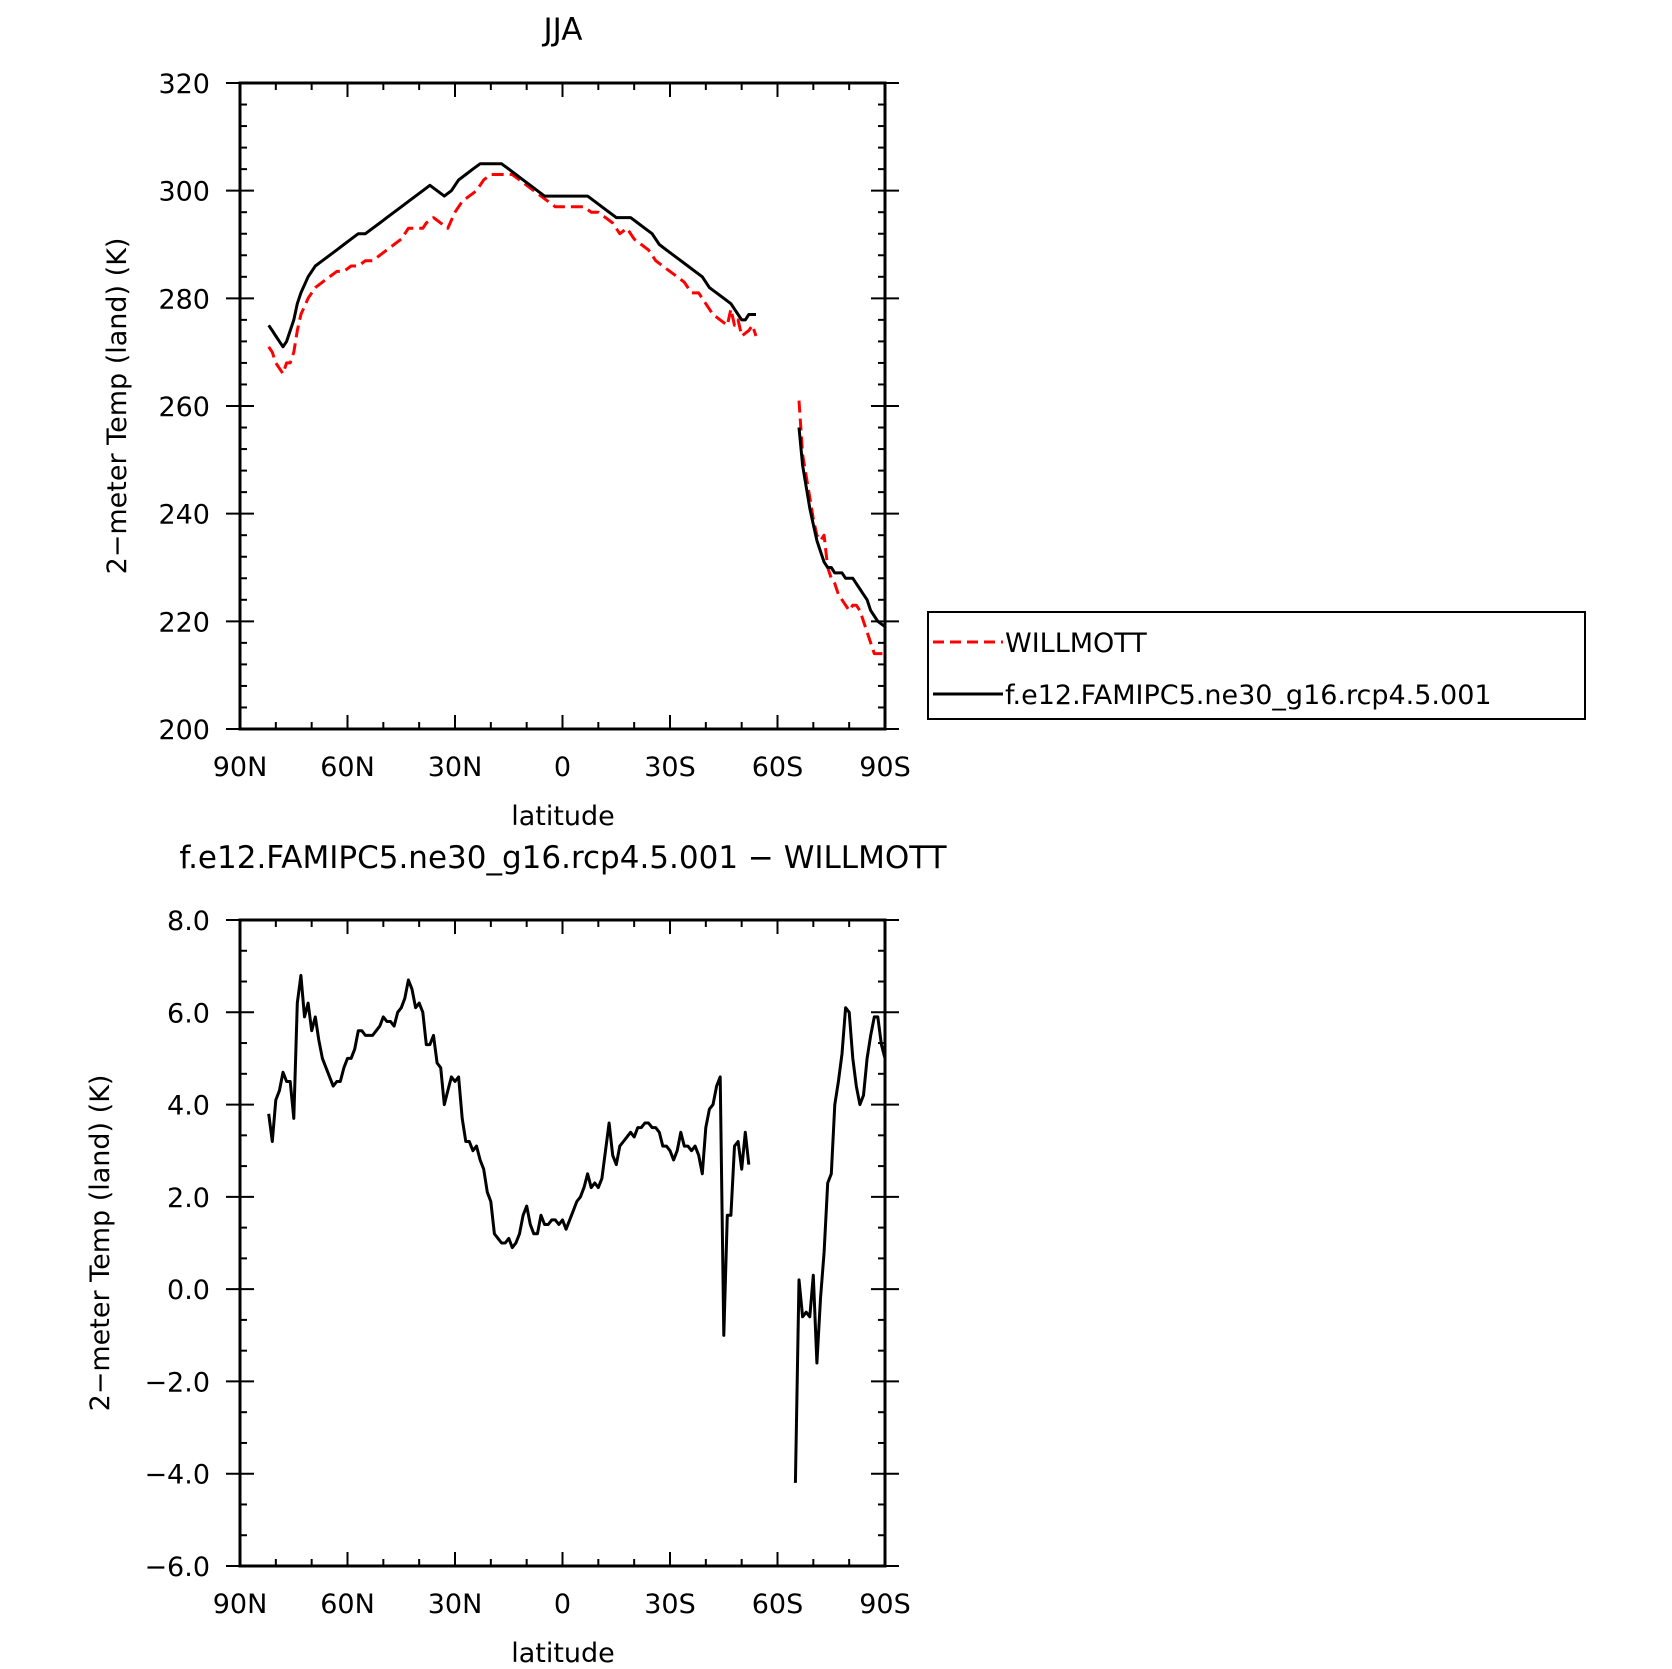 Image resolution: width=1672 pixels, height=1669 pixels. Describe the element at coordinates (188, 1106) in the screenshot. I see `y-tick-label: 4.0` at that location.